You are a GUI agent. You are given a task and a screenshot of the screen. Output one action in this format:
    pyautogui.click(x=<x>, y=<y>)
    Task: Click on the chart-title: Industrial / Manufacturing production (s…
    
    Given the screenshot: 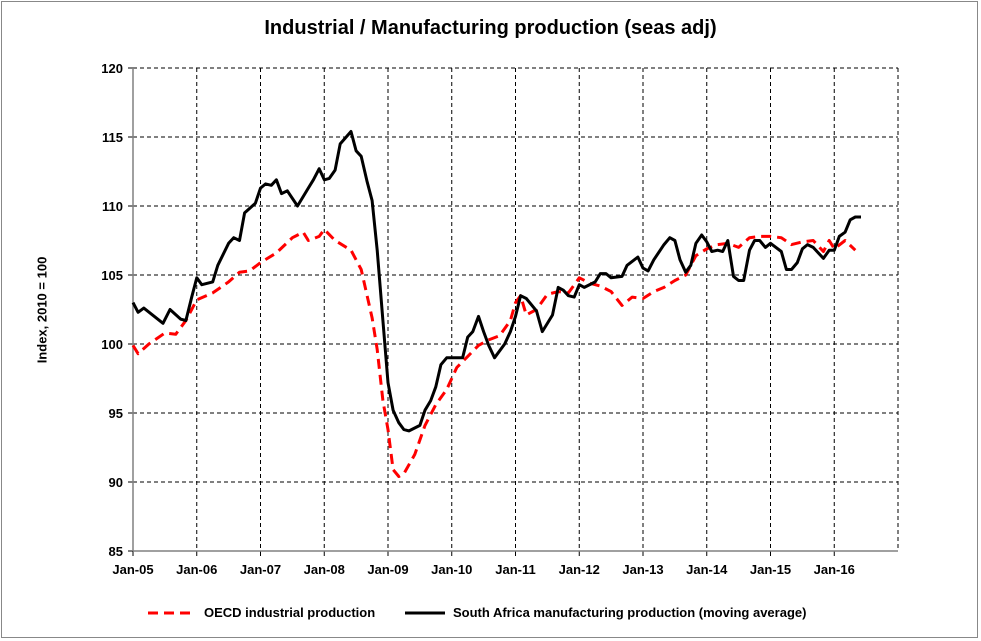 What is the action you would take?
    pyautogui.click(x=490, y=28)
    